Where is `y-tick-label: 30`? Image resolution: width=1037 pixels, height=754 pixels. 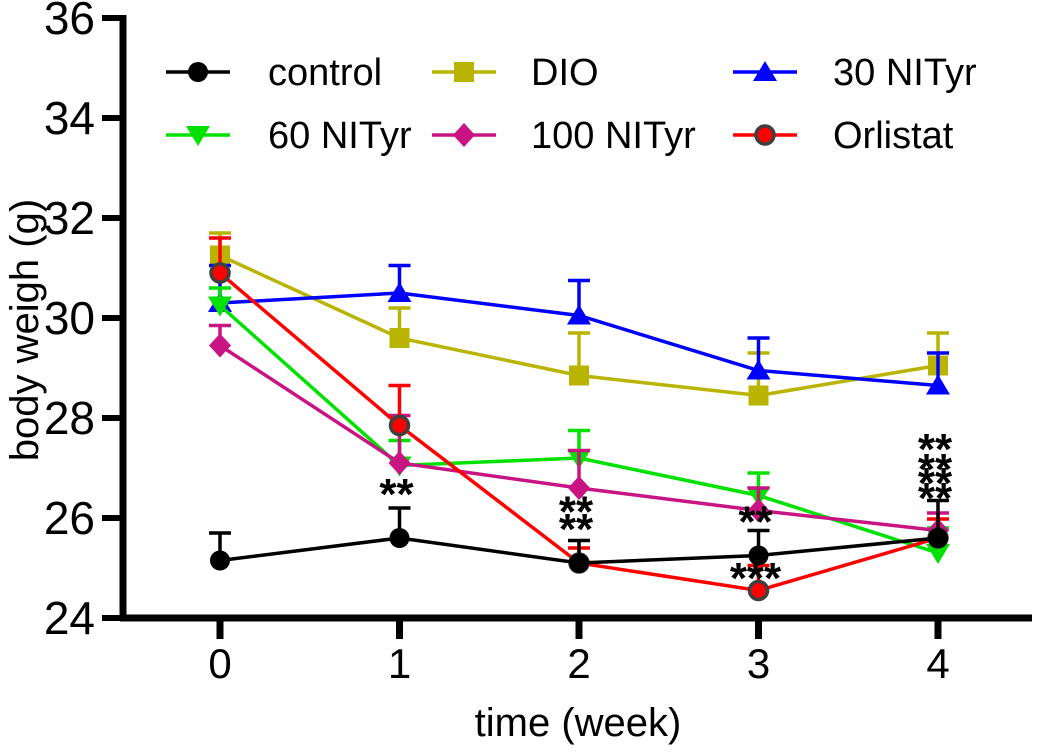
y-tick-label: 30 is located at coordinates (69, 318).